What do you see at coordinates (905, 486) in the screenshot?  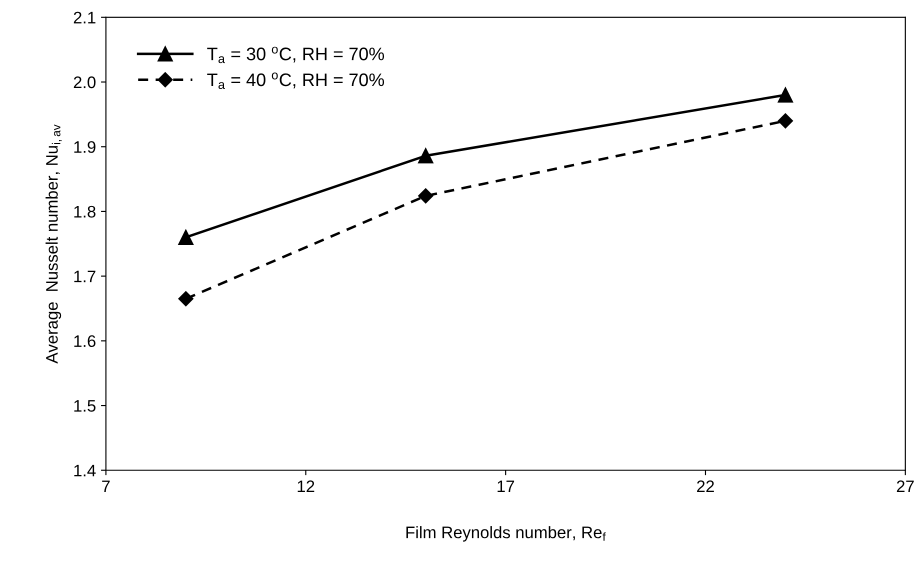 I see `x-tick-label: 27` at bounding box center [905, 486].